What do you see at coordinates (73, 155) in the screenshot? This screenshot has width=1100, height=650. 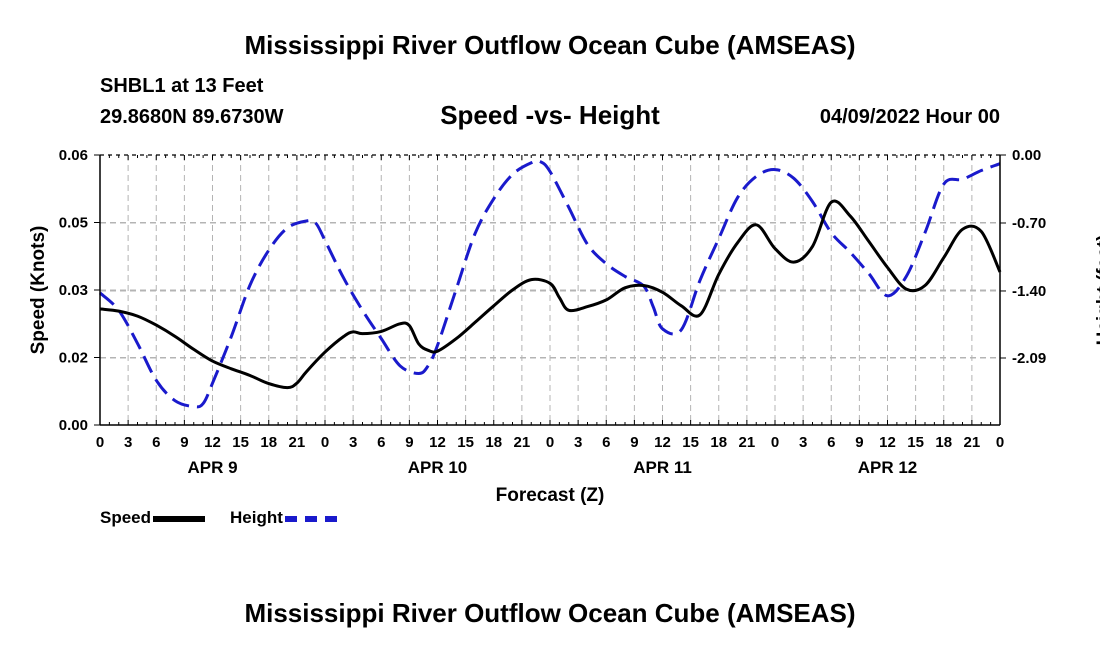 I see `y-left-tick-label: 0.06` at bounding box center [73, 155].